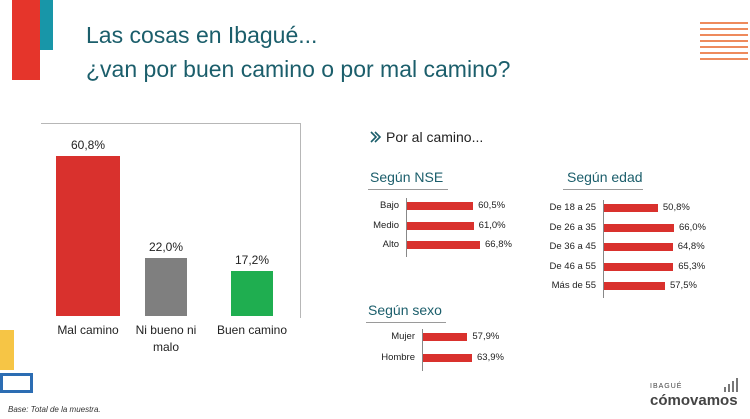 Image resolution: width=750 pixels, height=419 pixels. I want to click on category-label: Ni bueno ni malo, so click(166, 338).